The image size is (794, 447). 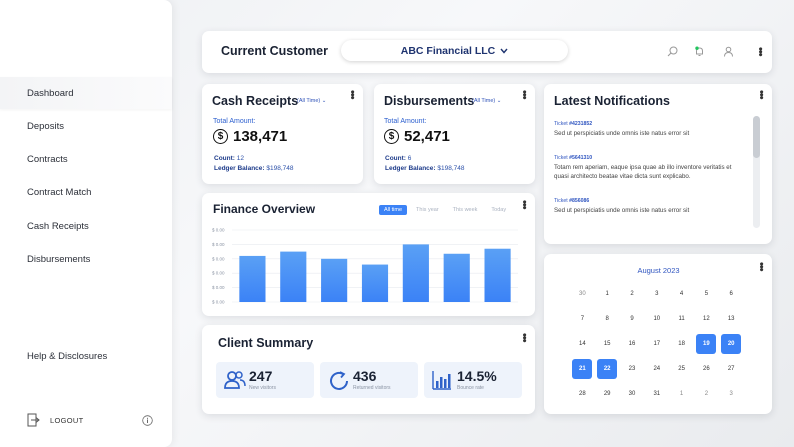 I want to click on calendar-day: 9, so click(x=632, y=318).